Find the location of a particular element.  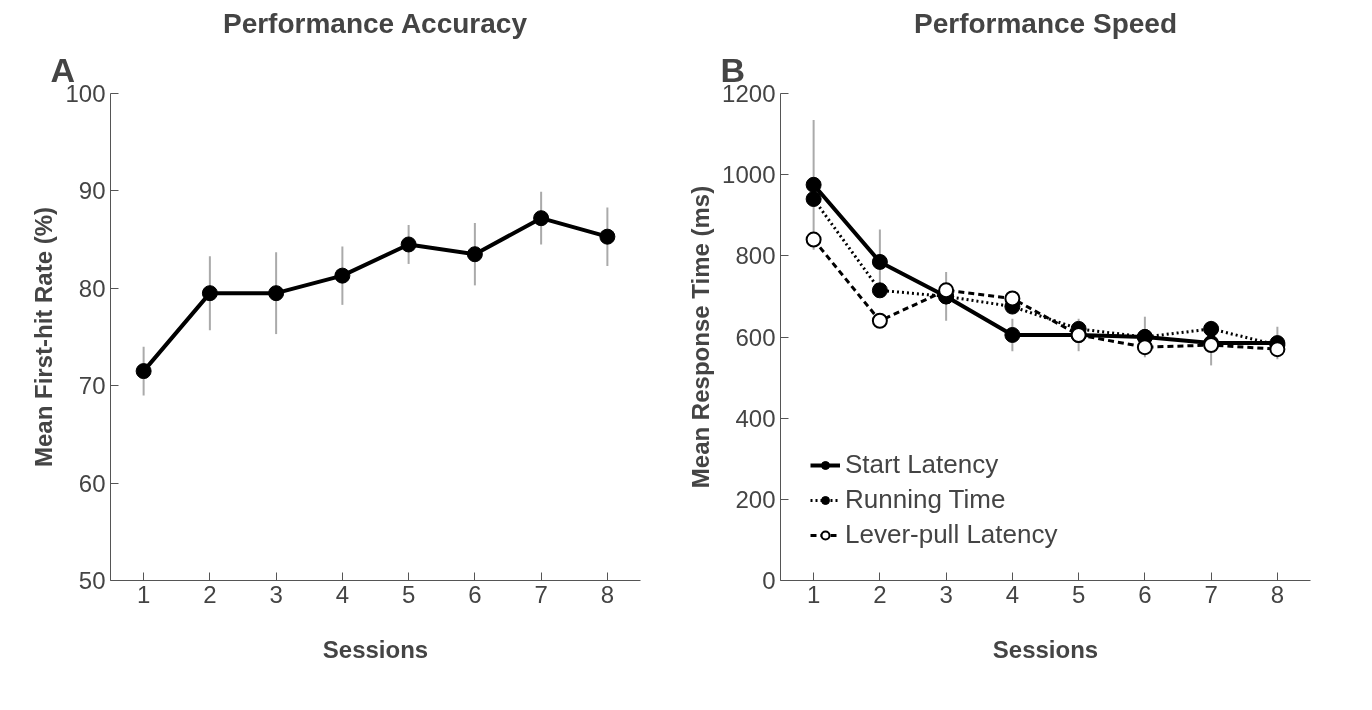

y-tick-label: 800 is located at coordinates (755, 256).